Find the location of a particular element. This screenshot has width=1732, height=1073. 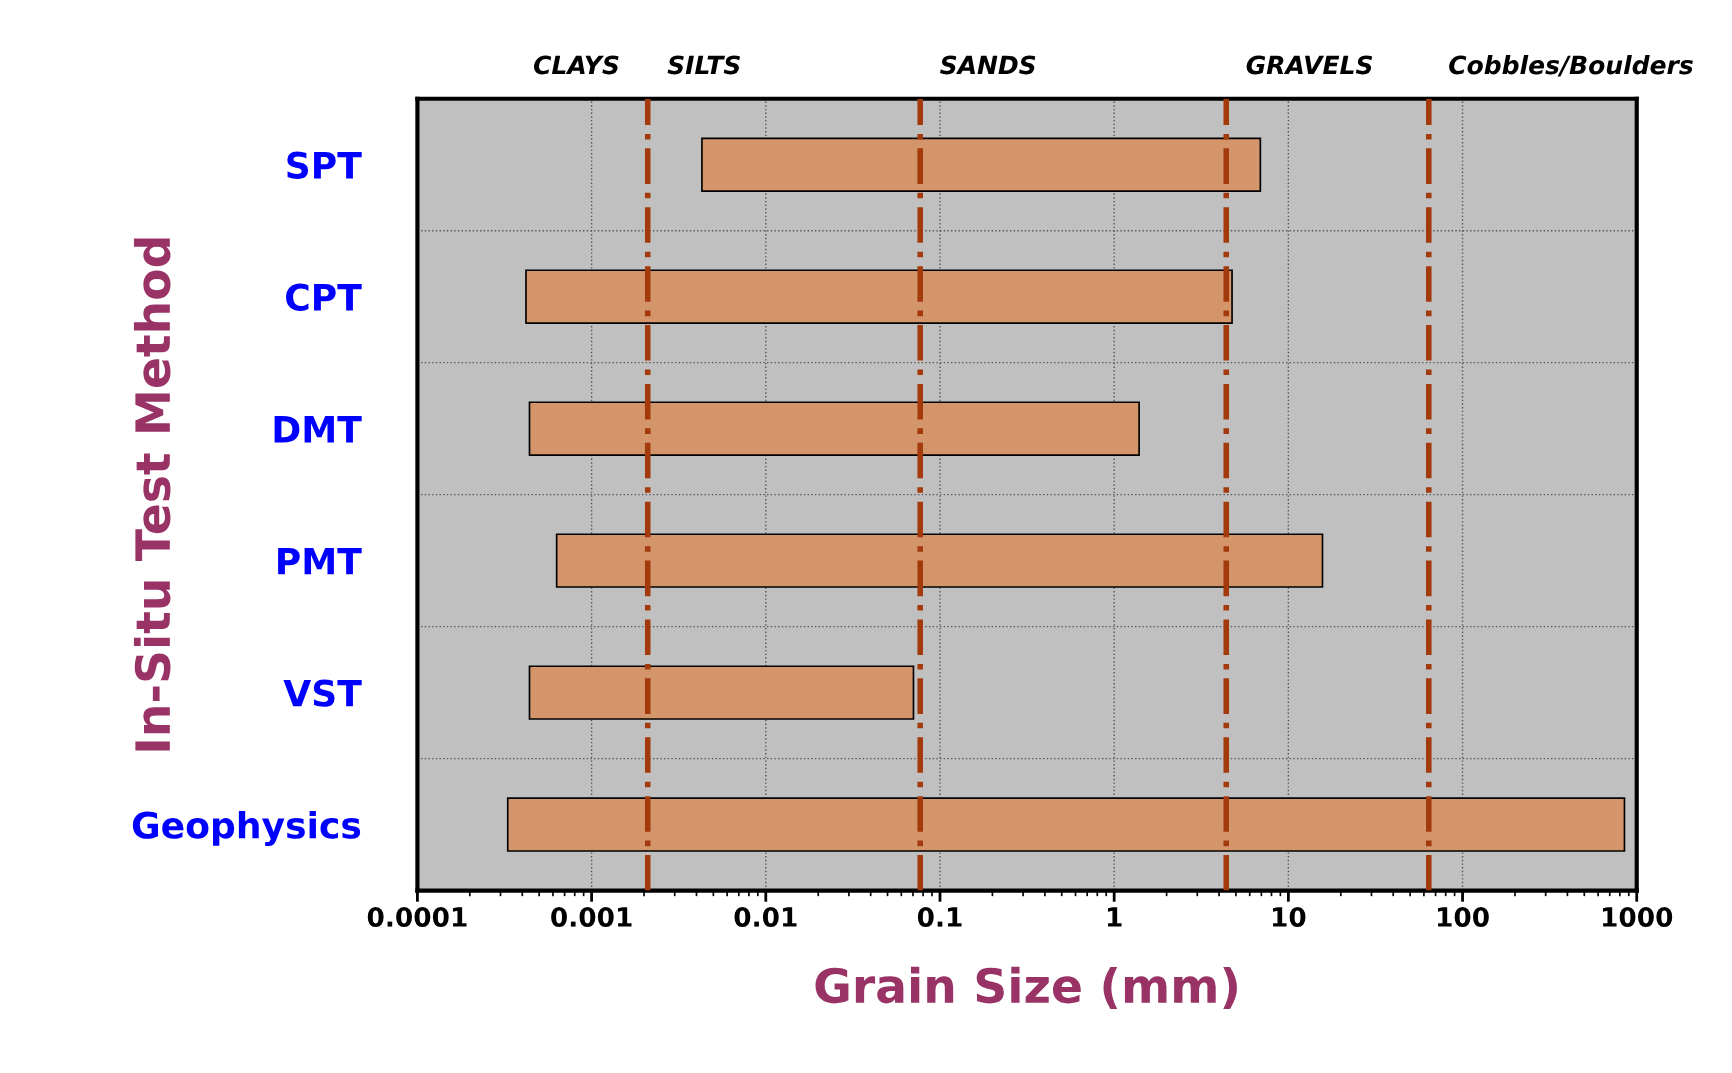

x-tick-label: 0.01 is located at coordinates (765, 917).